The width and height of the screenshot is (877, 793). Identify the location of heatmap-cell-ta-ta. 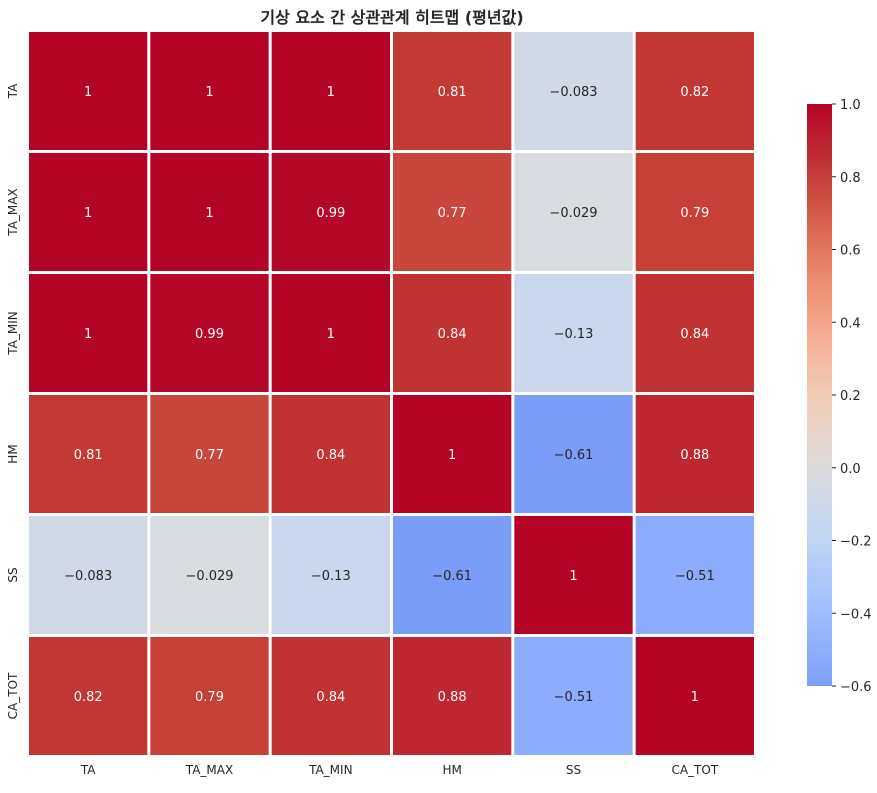
(88, 91).